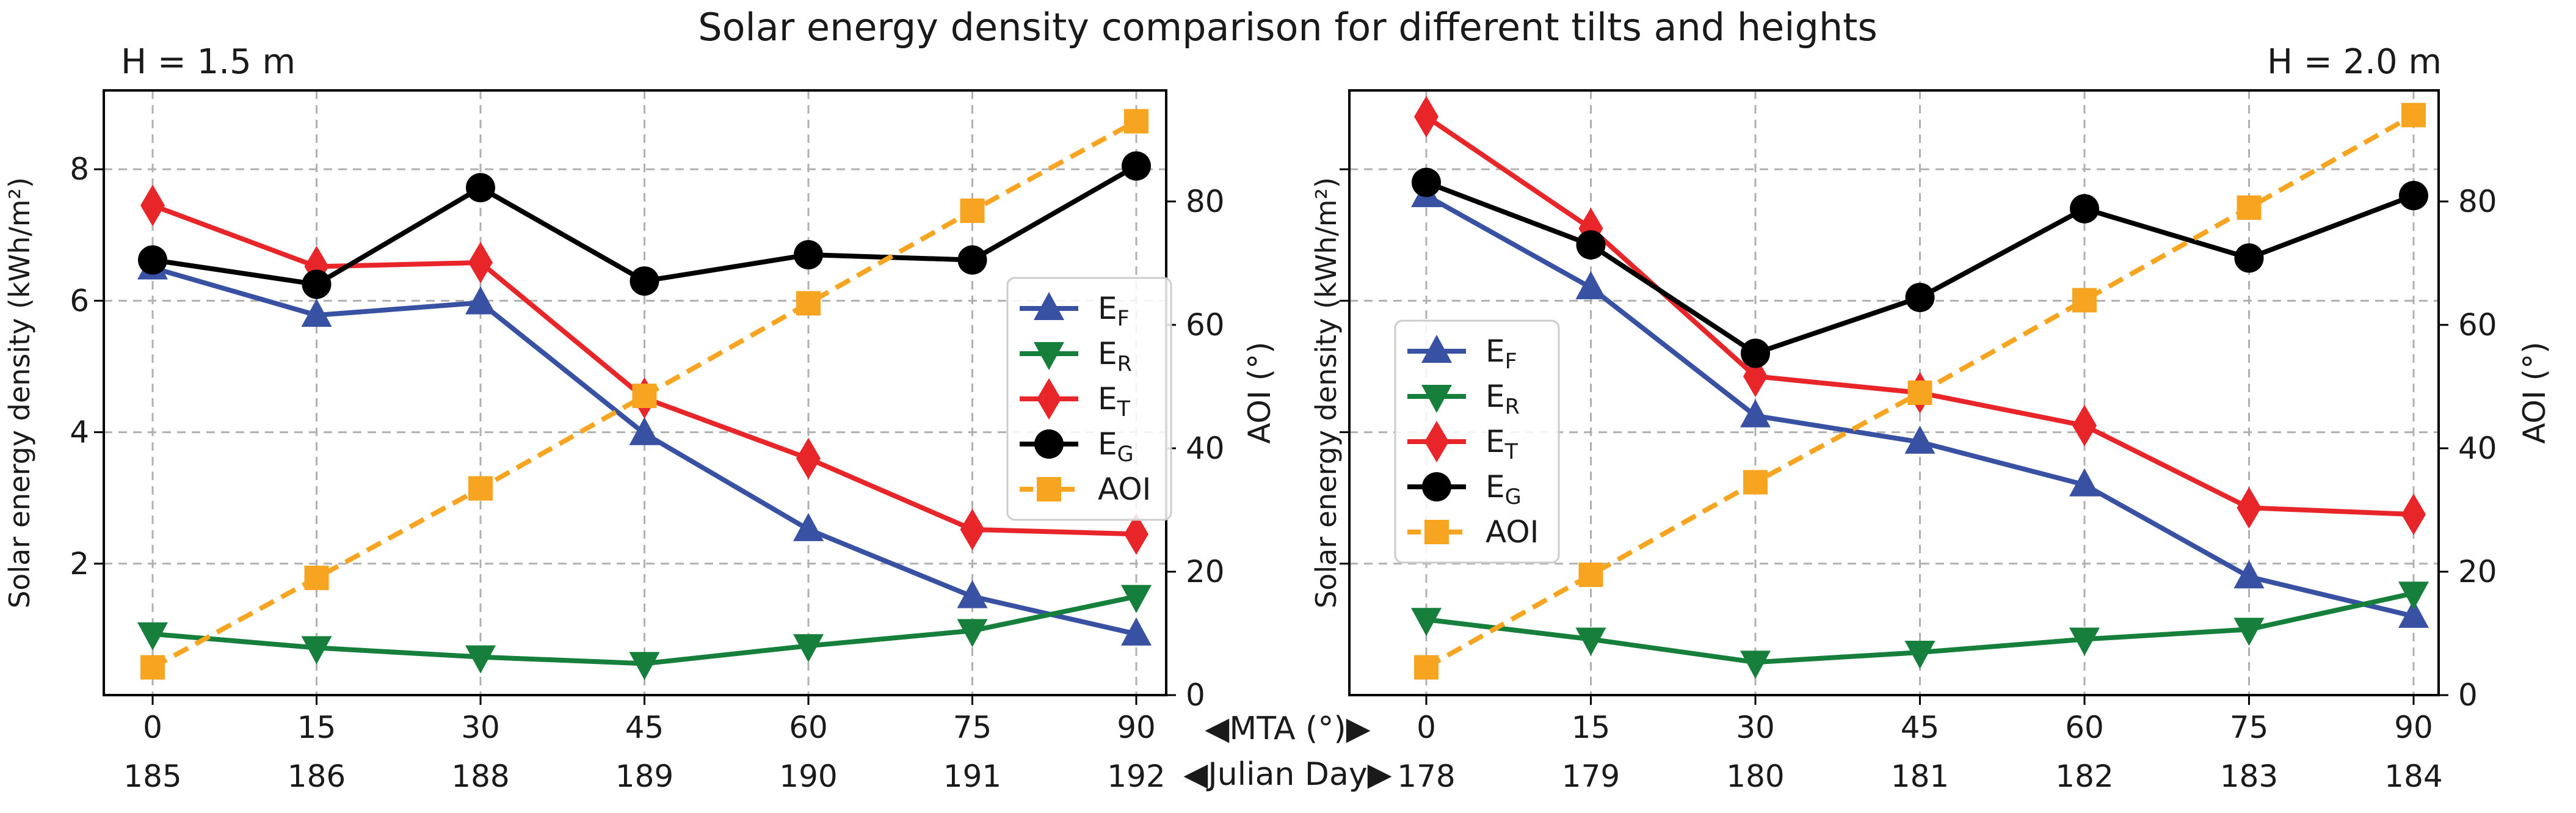  Describe the element at coordinates (79, 300) in the screenshot. I see `y-tick-label: 6` at that location.